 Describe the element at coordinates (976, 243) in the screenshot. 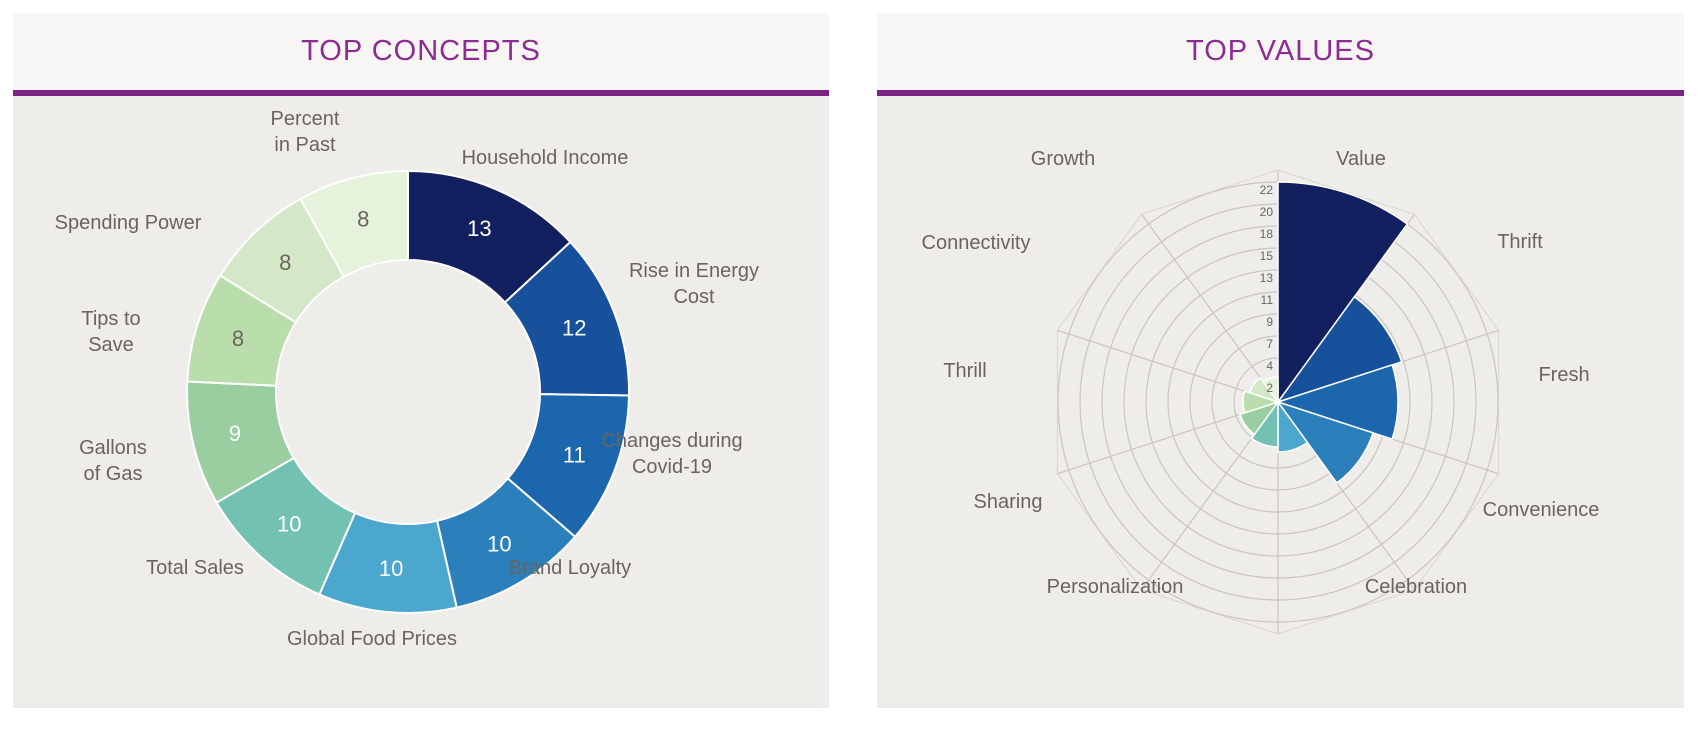

I see `rose-label-connectivity: Connectivity` at that location.